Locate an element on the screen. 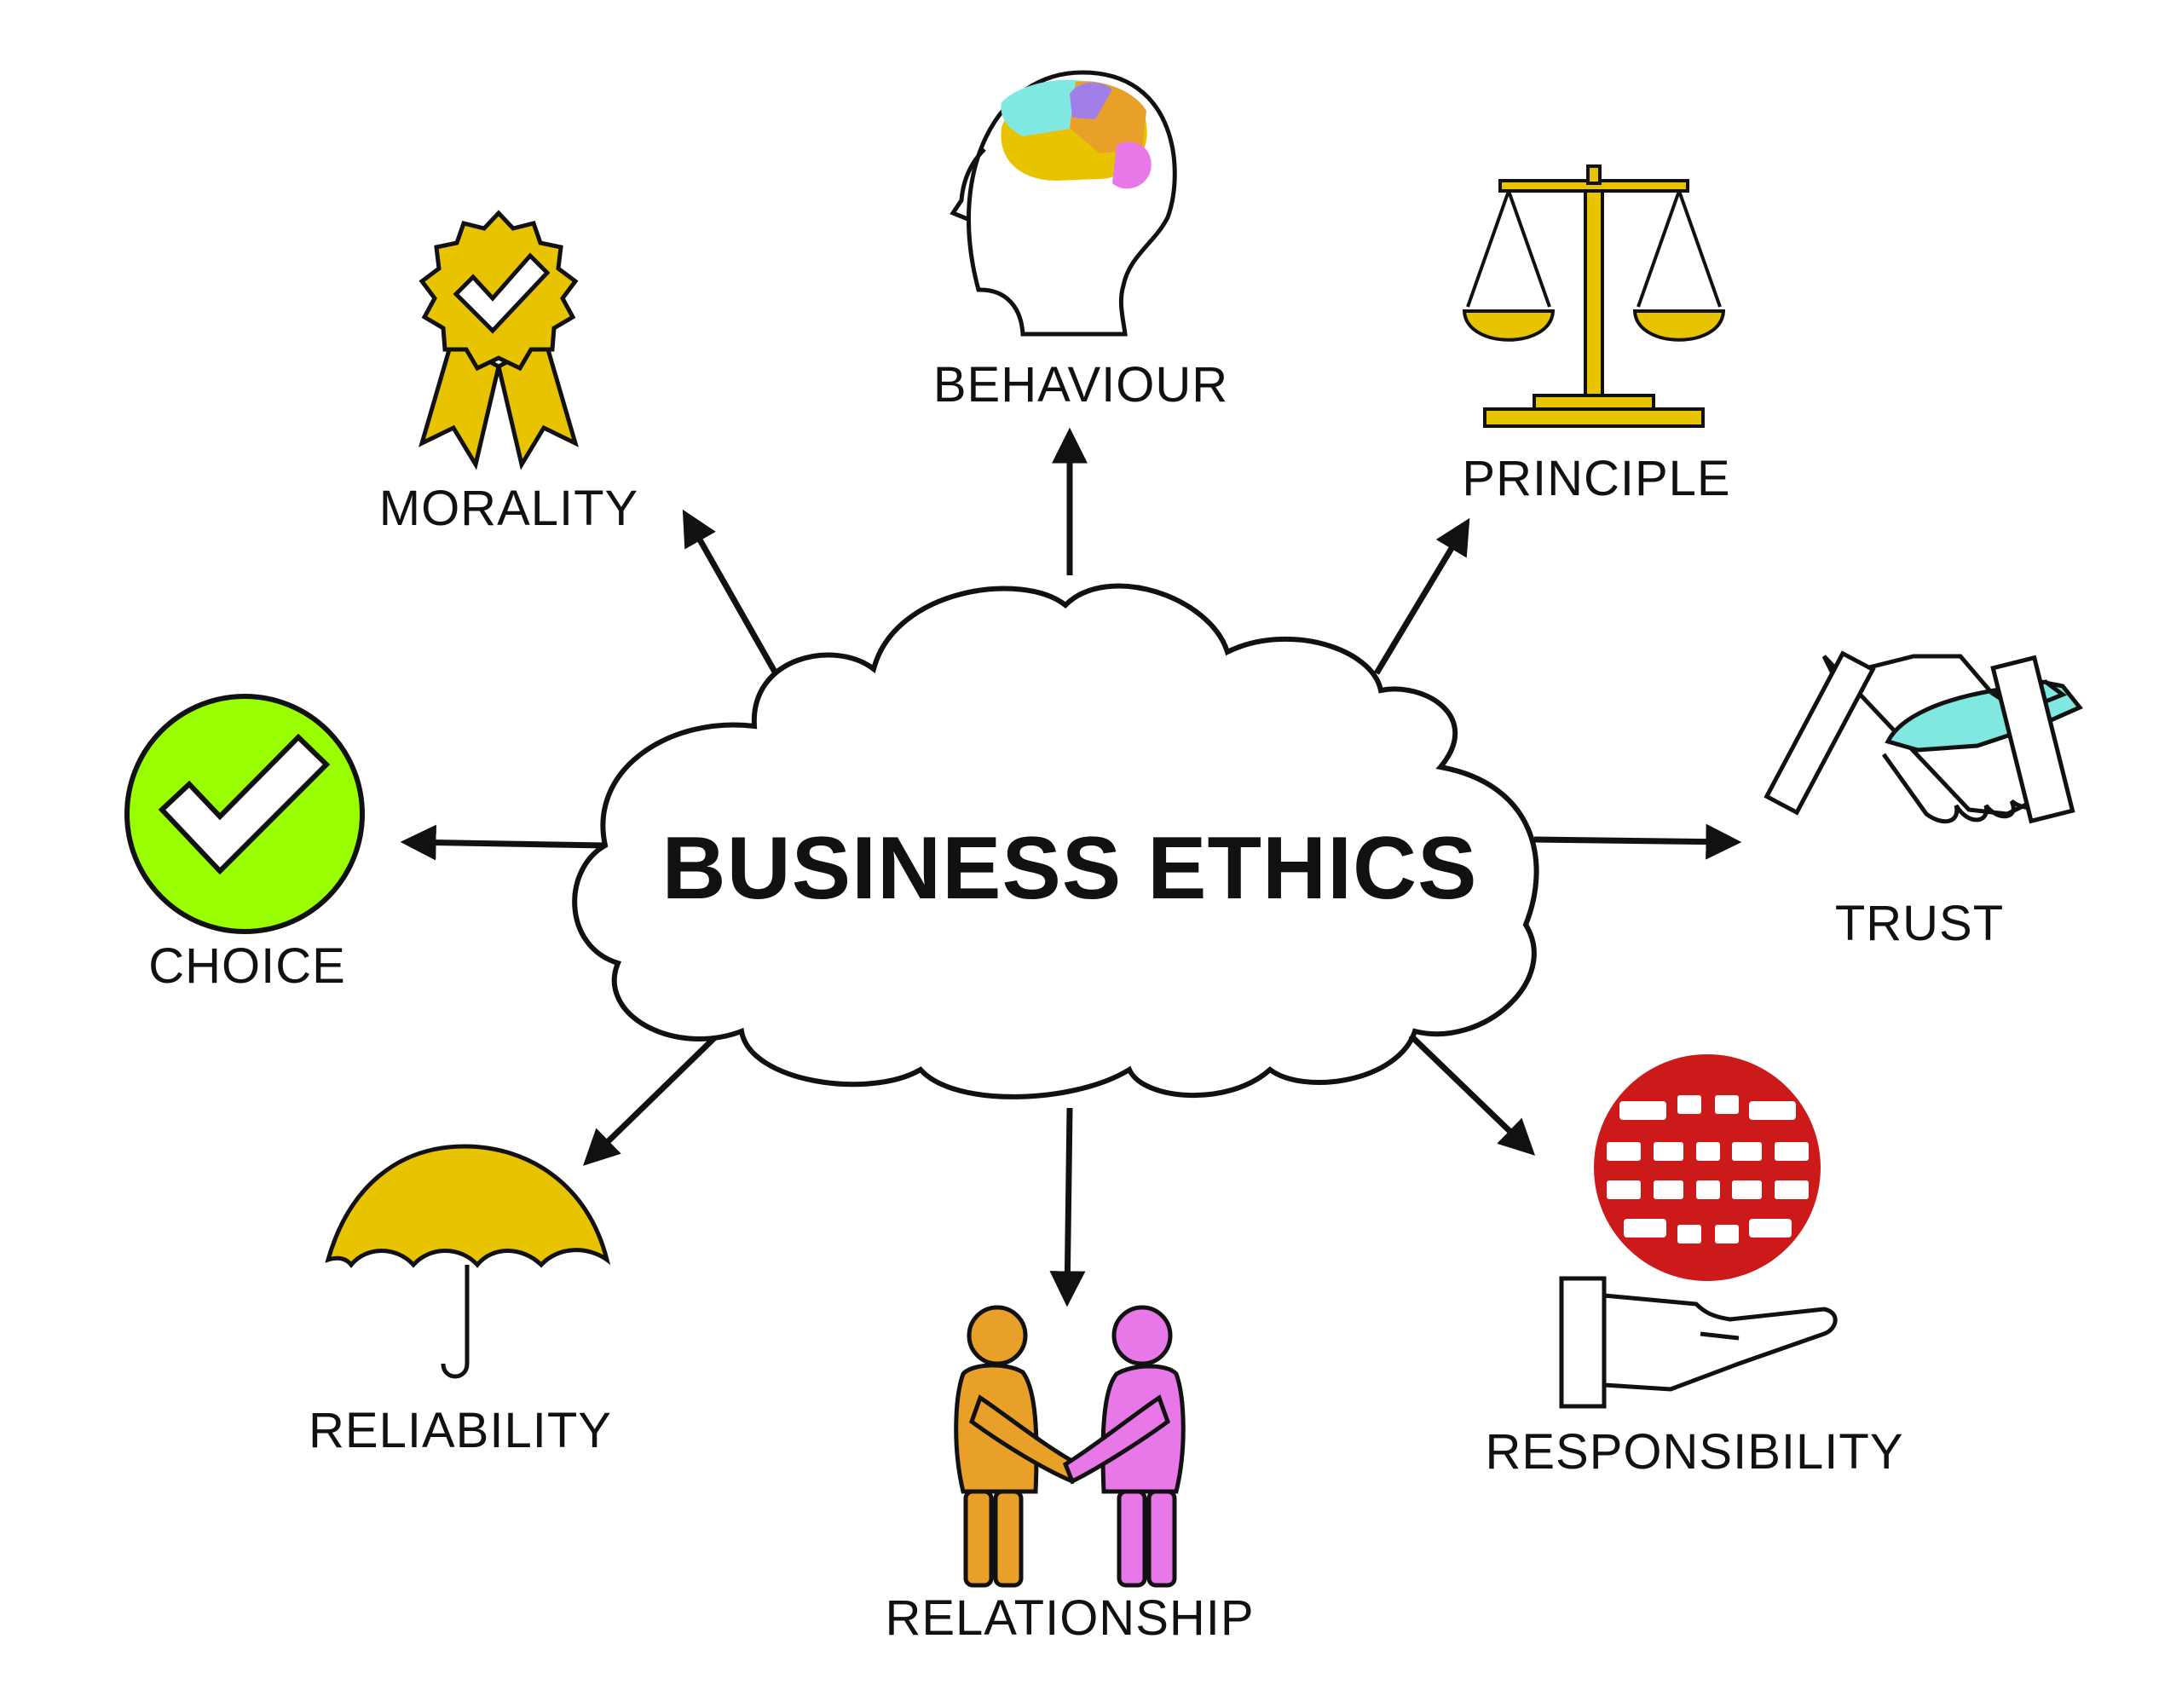 Image resolution: width=2182 pixels, height=1708 pixels. arrow-responsibility is located at coordinates (1472, 1094).